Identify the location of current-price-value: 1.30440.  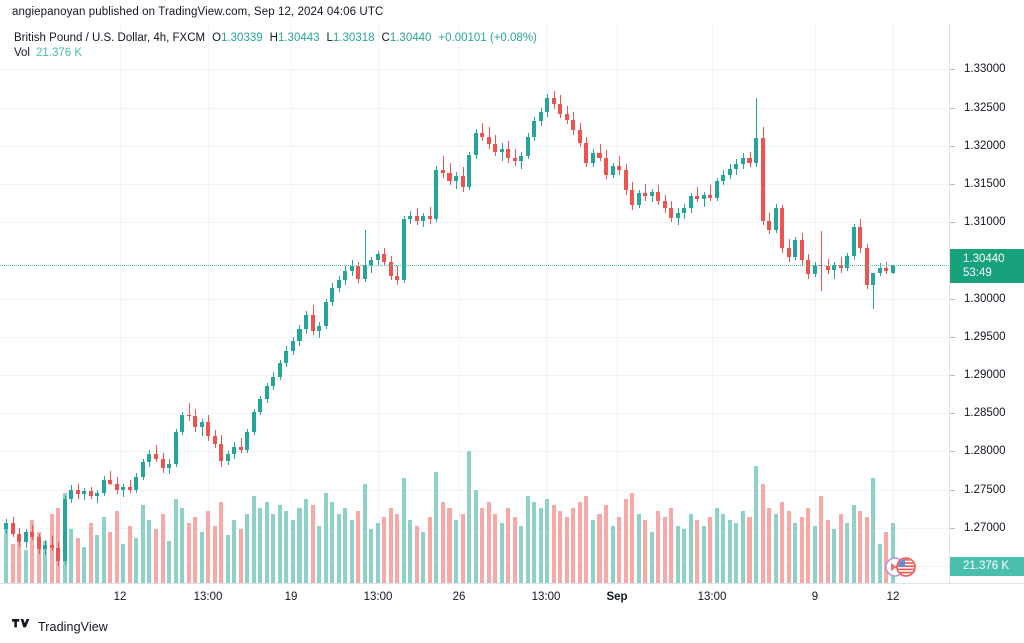
(984, 258).